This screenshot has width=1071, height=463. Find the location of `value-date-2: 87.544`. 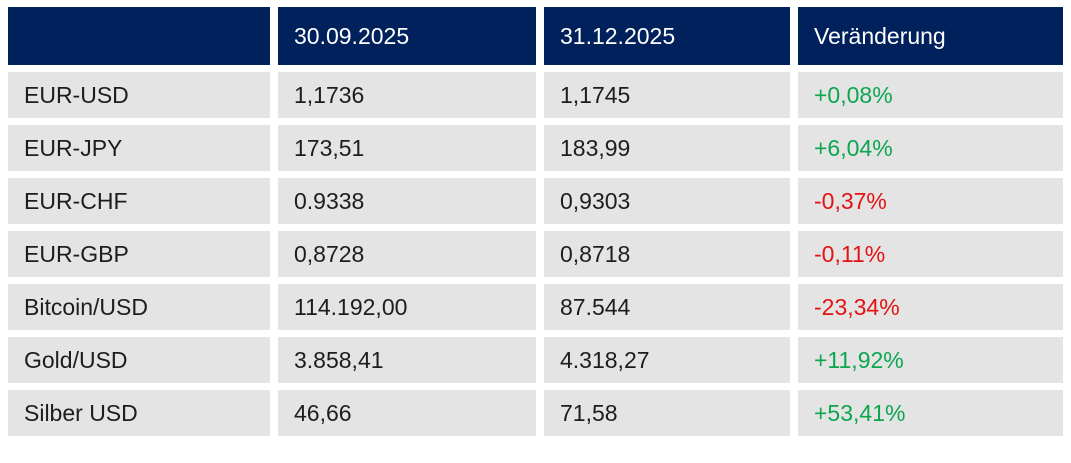

value-date-2: 87.544 is located at coordinates (667, 307).